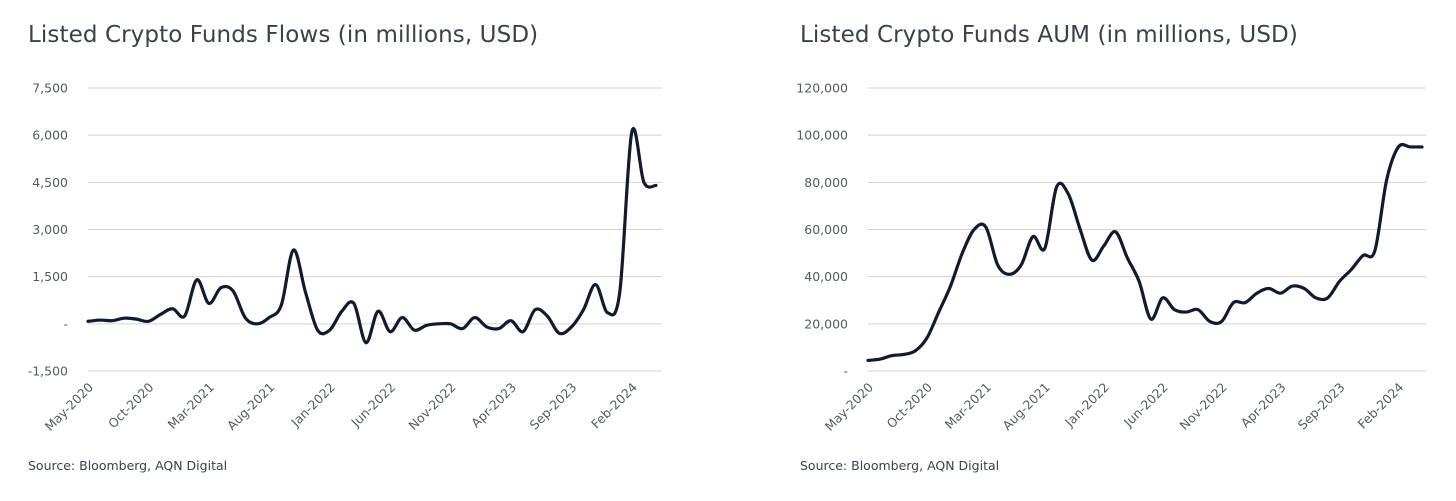 This screenshot has width=1456, height=501. I want to click on aum-y-tick-label: 20,000, so click(826, 323).